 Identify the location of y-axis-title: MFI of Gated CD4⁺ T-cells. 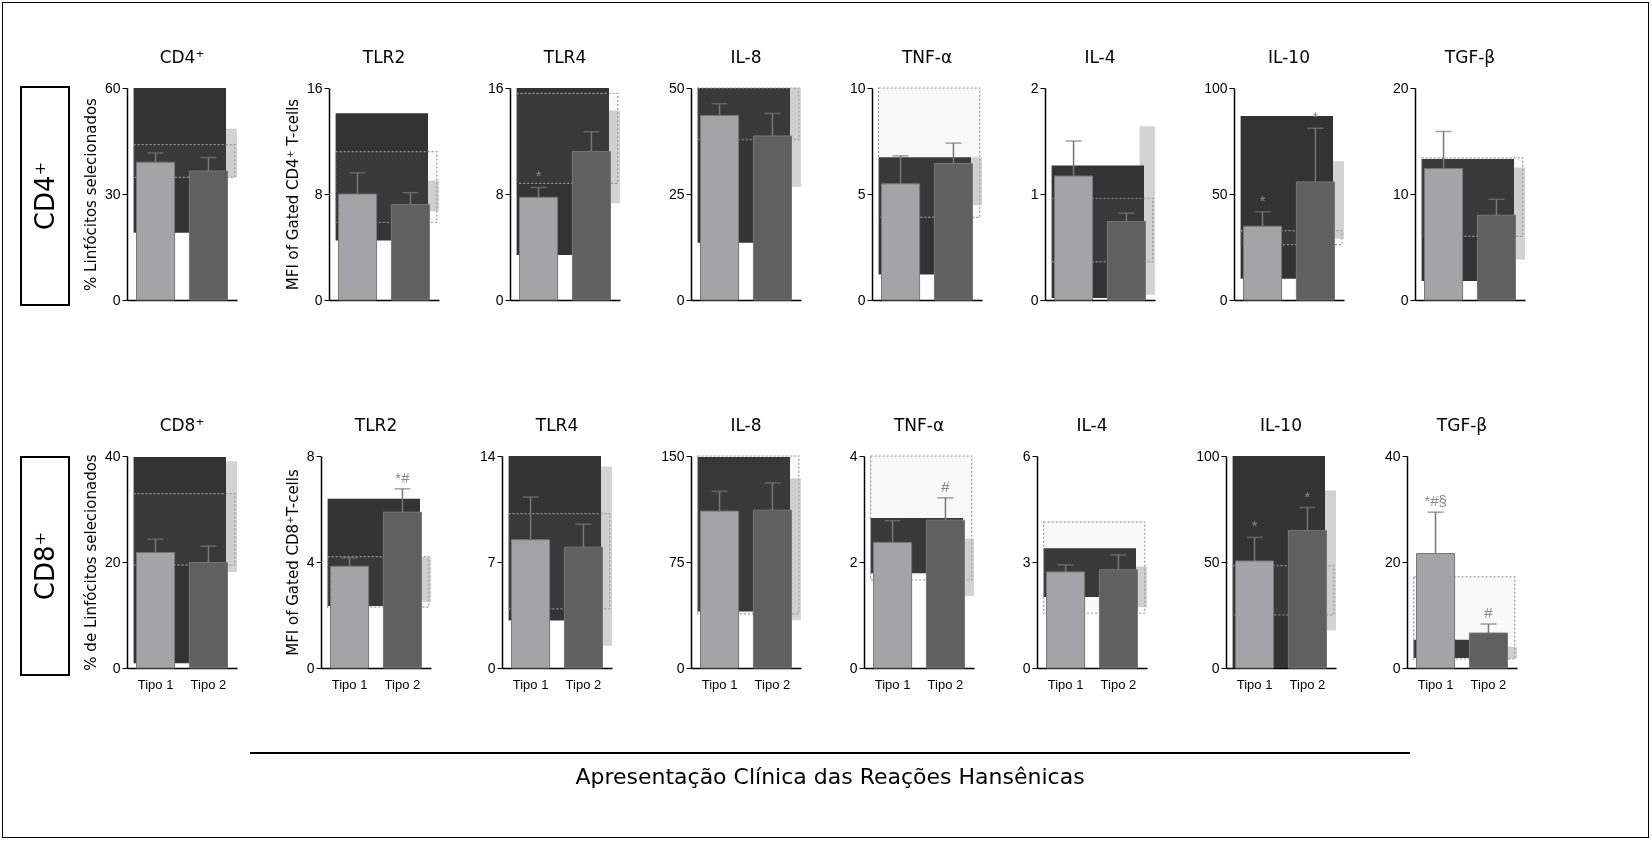
(292, 194).